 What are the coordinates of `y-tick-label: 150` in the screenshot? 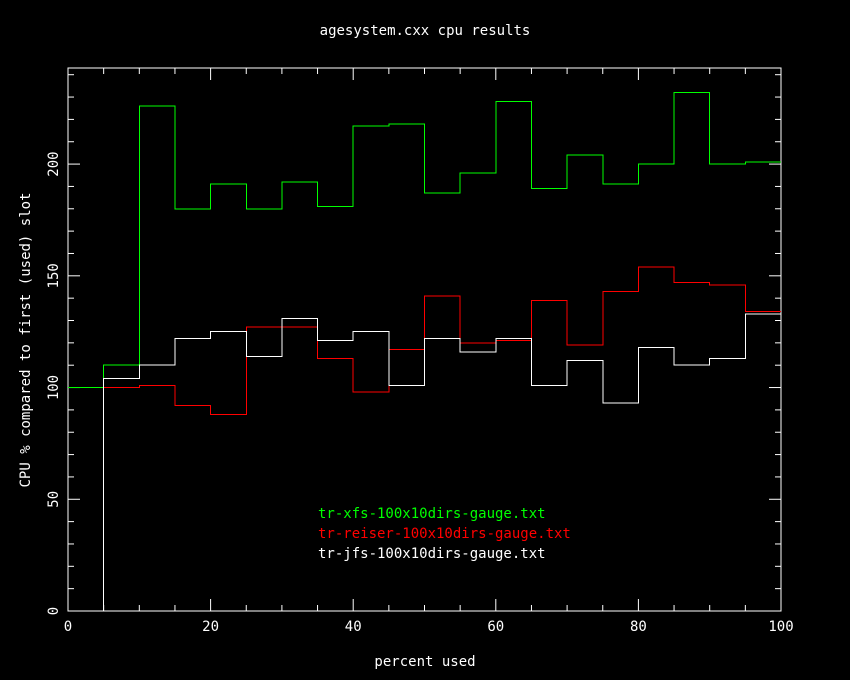 It's located at (54, 275).